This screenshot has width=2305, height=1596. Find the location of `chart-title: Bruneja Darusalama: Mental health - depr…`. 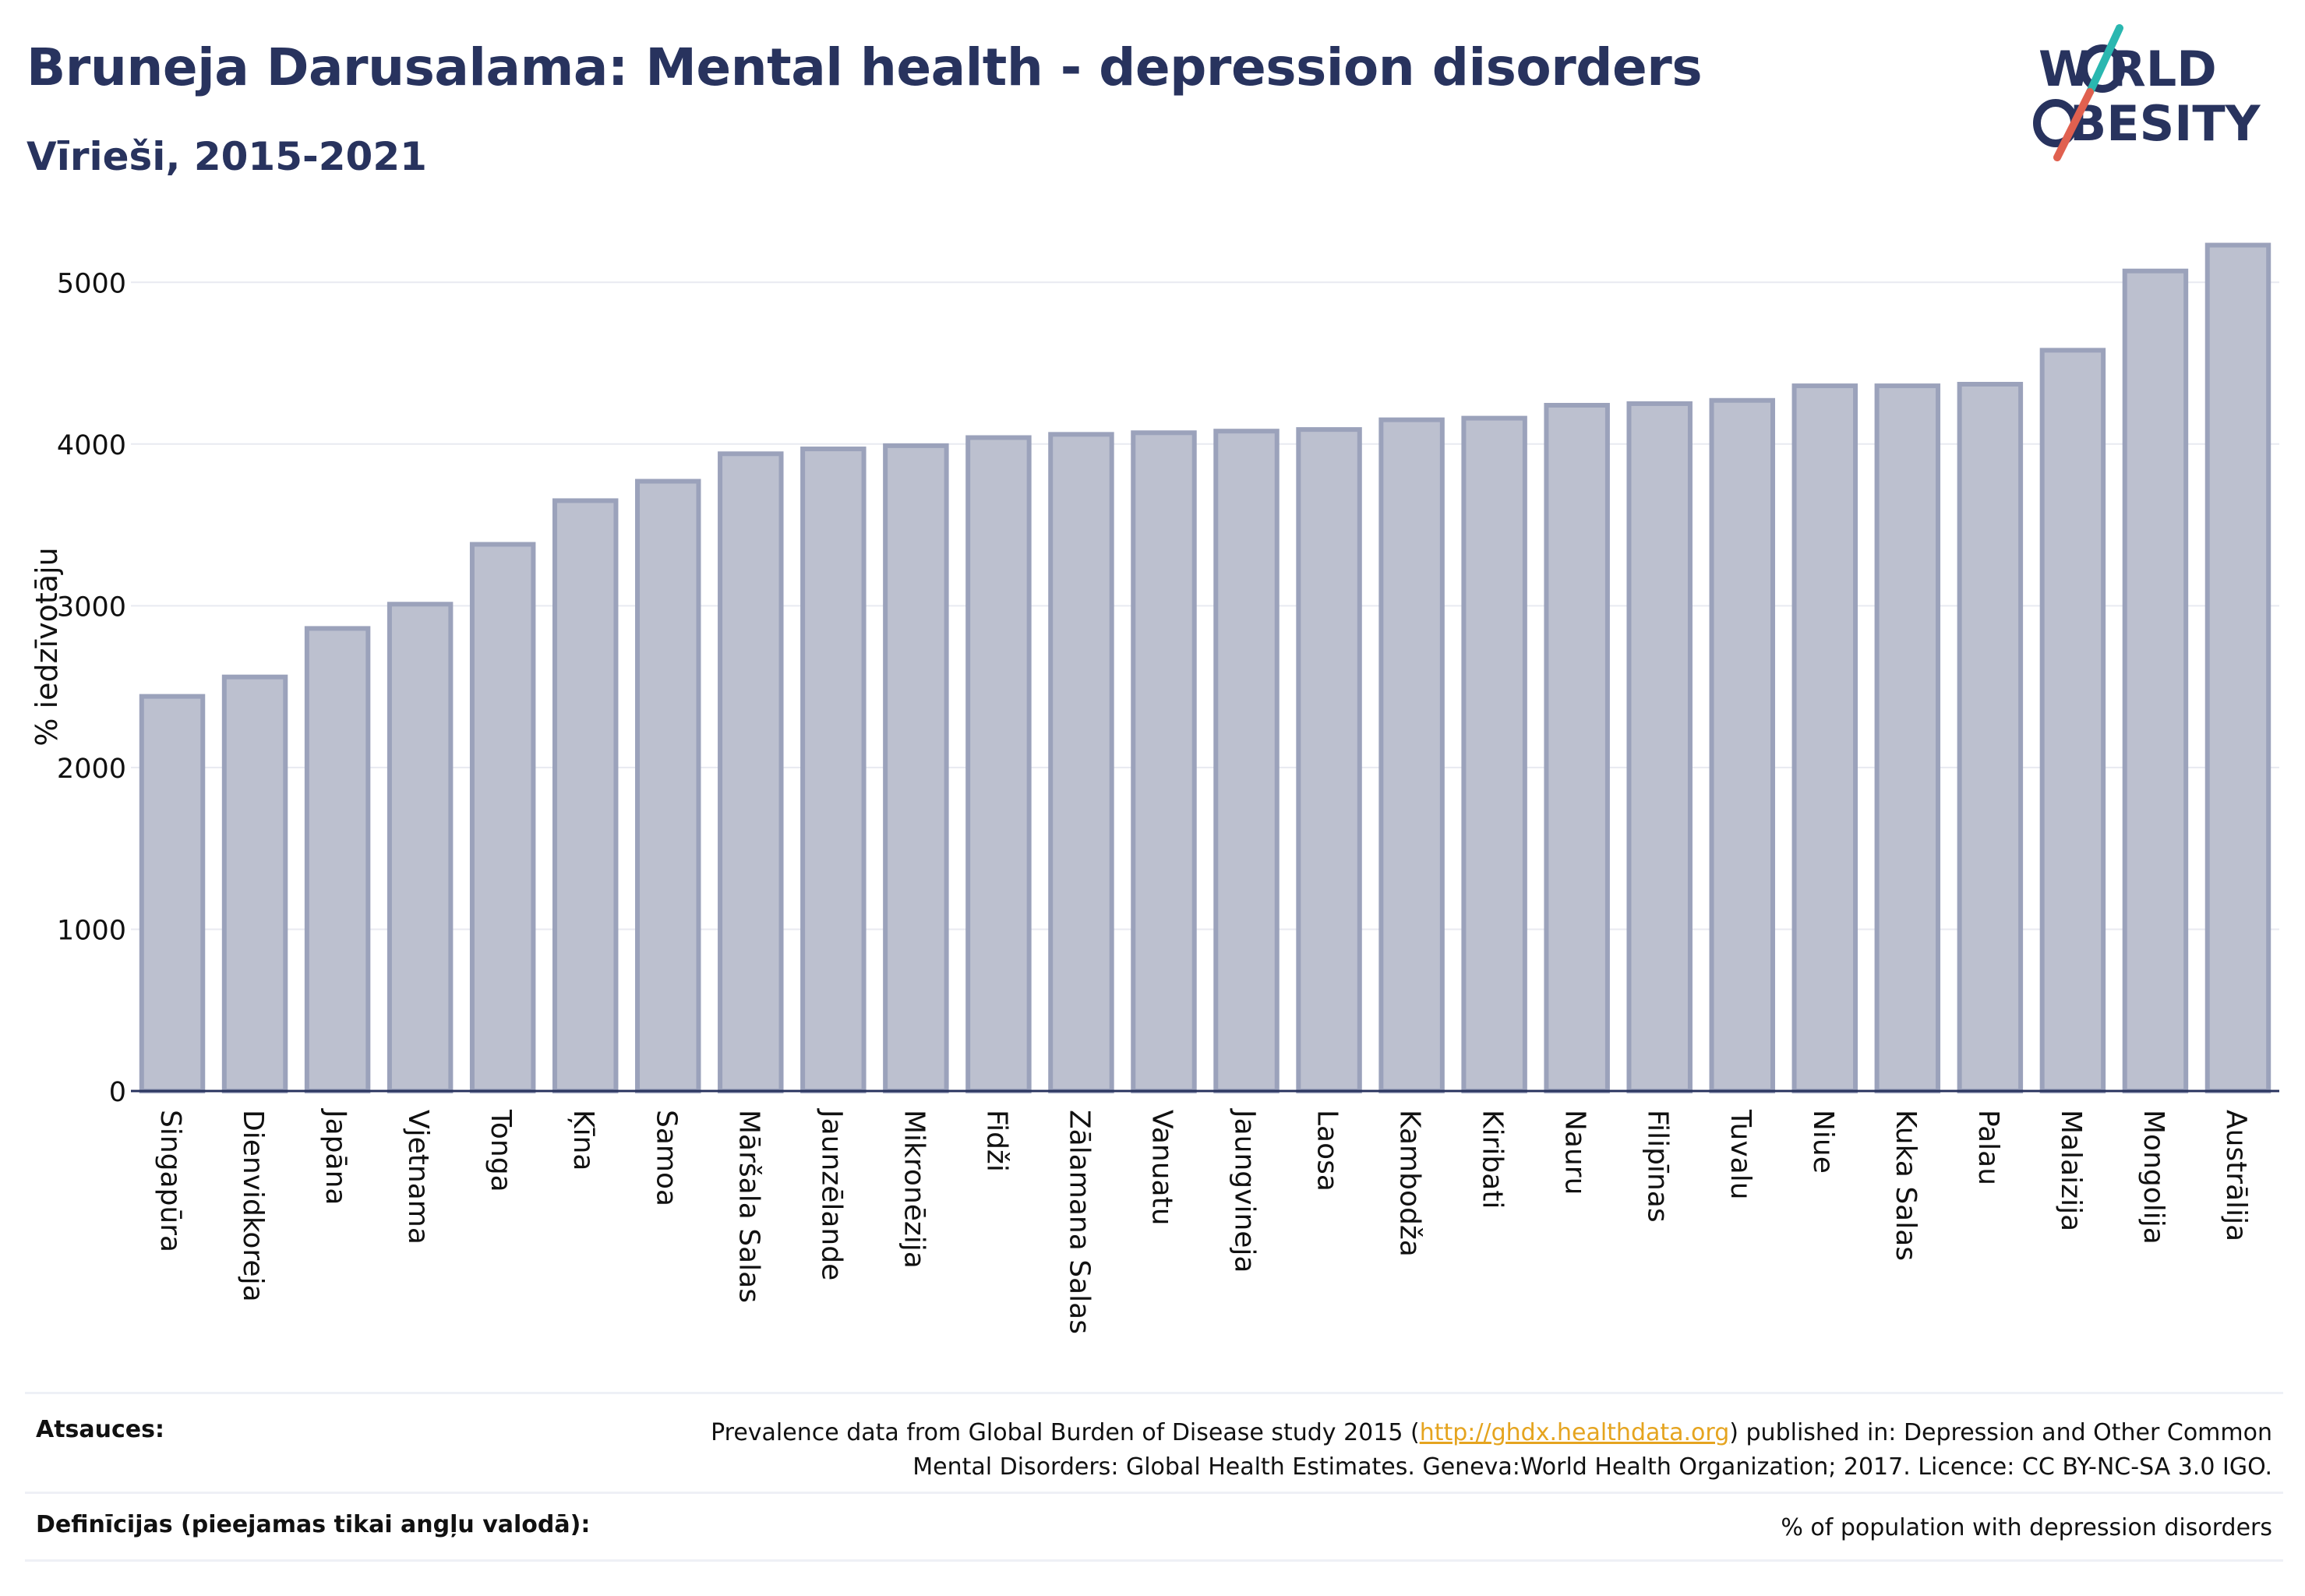

chart-title: Bruneja Darusalama: Mental health - depr… is located at coordinates (864, 67).